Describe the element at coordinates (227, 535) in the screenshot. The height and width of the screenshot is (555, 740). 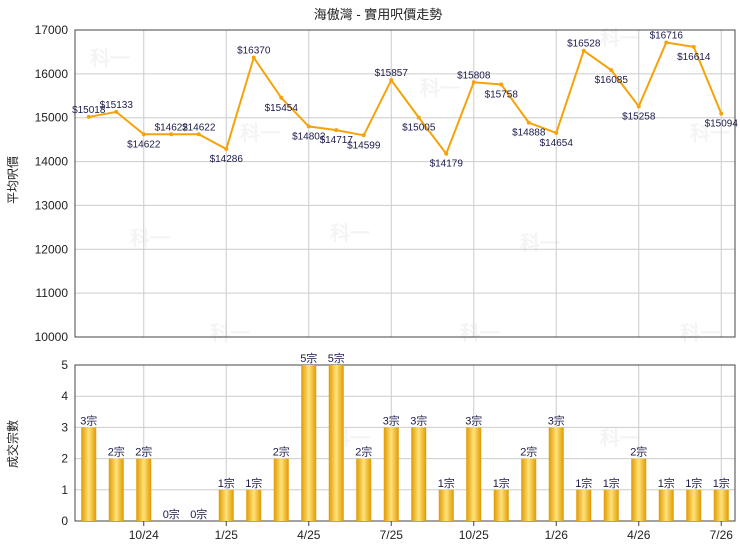
I see `count-xtick-label: 1/25` at that location.